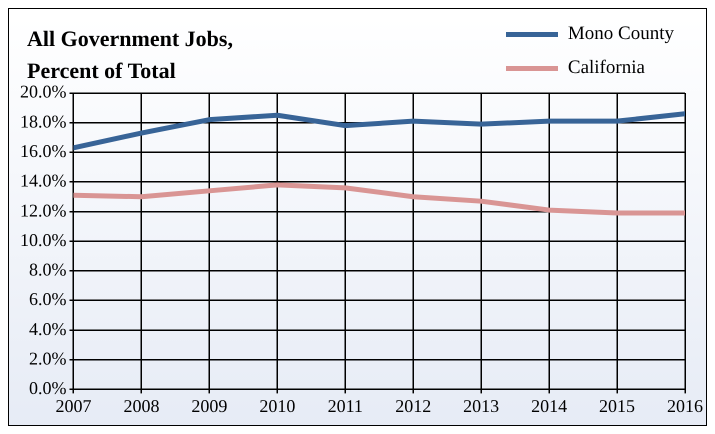  Describe the element at coordinates (617, 406) in the screenshot. I see `x-tick-label: 2015` at that location.